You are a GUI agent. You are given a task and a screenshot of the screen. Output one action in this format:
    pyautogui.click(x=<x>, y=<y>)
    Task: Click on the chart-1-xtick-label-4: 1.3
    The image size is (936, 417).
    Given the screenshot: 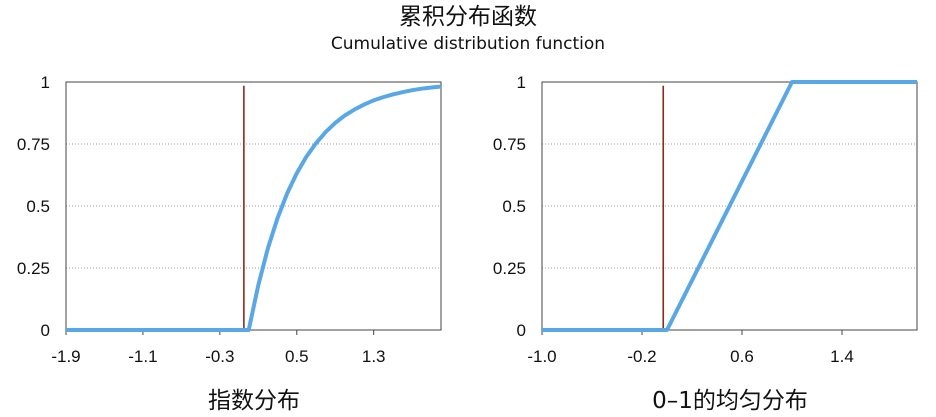 What is the action you would take?
    pyautogui.click(x=374, y=356)
    